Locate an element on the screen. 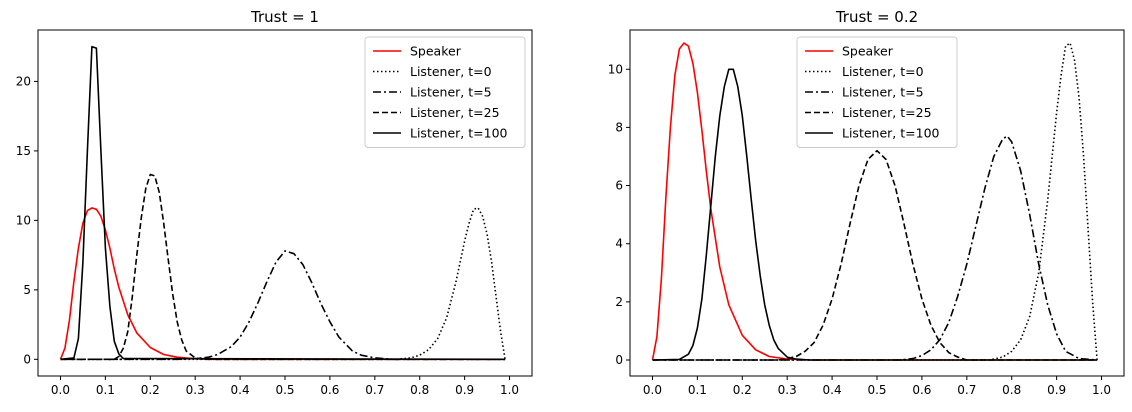 Image resolution: width=1132 pixels, height=412 pixels. y-tick-label: 20 is located at coordinates (23, 81).